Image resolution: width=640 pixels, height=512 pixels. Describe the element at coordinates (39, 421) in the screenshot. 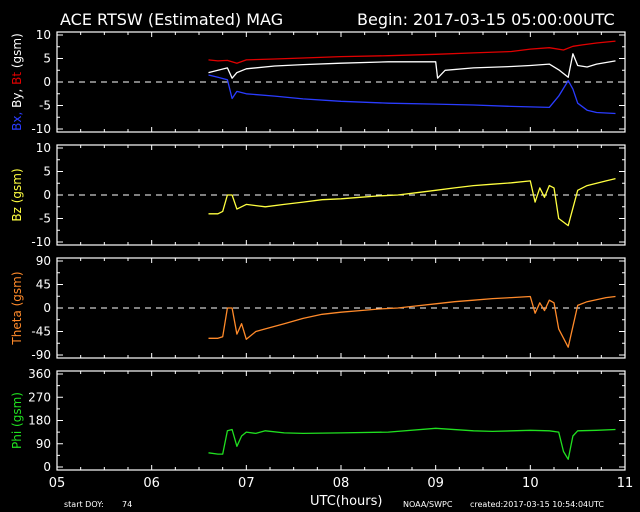

I see `y-tick-label: 180` at that location.